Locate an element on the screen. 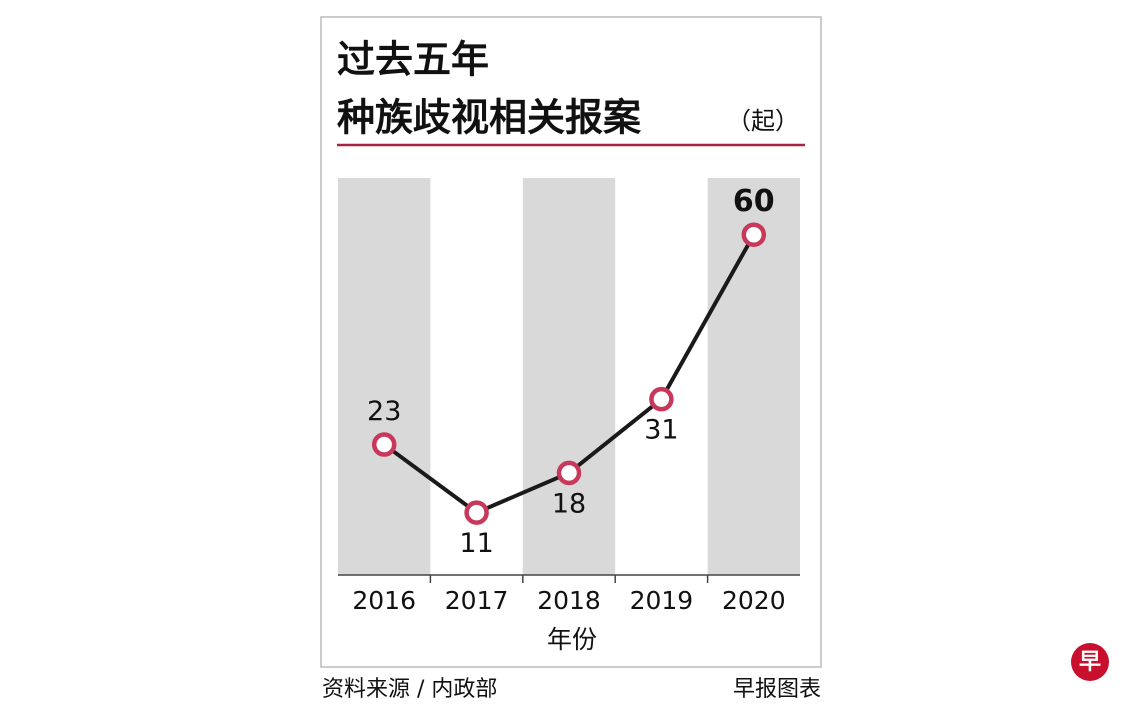 The width and height of the screenshot is (1140, 712). x-axis-label: 年份 is located at coordinates (572, 639).